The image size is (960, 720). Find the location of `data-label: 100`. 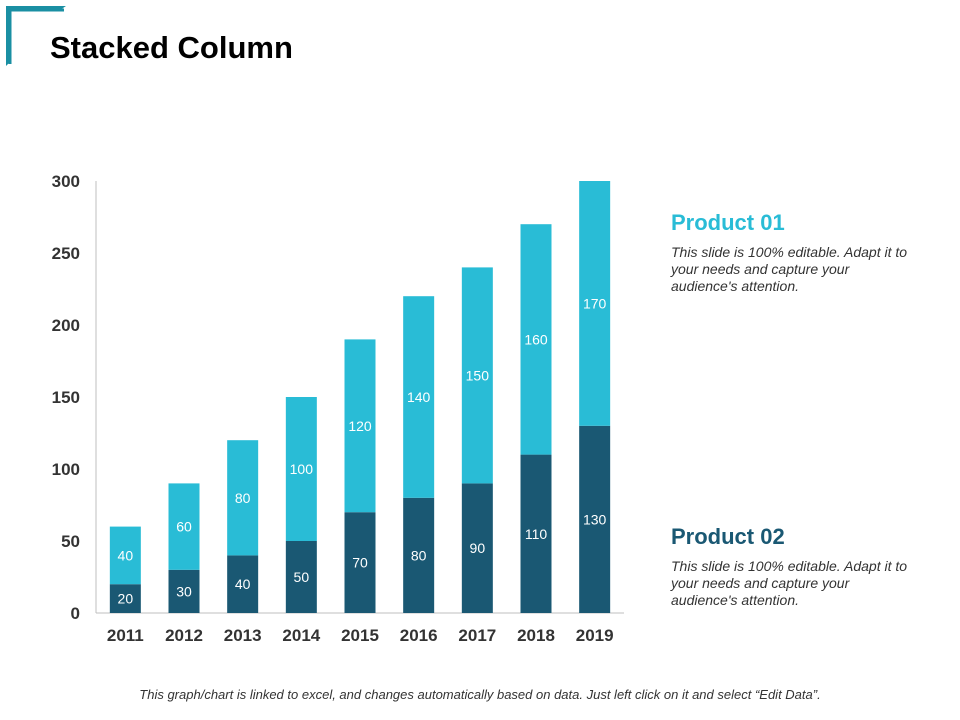

data-label: 100 is located at coordinates (302, 469).